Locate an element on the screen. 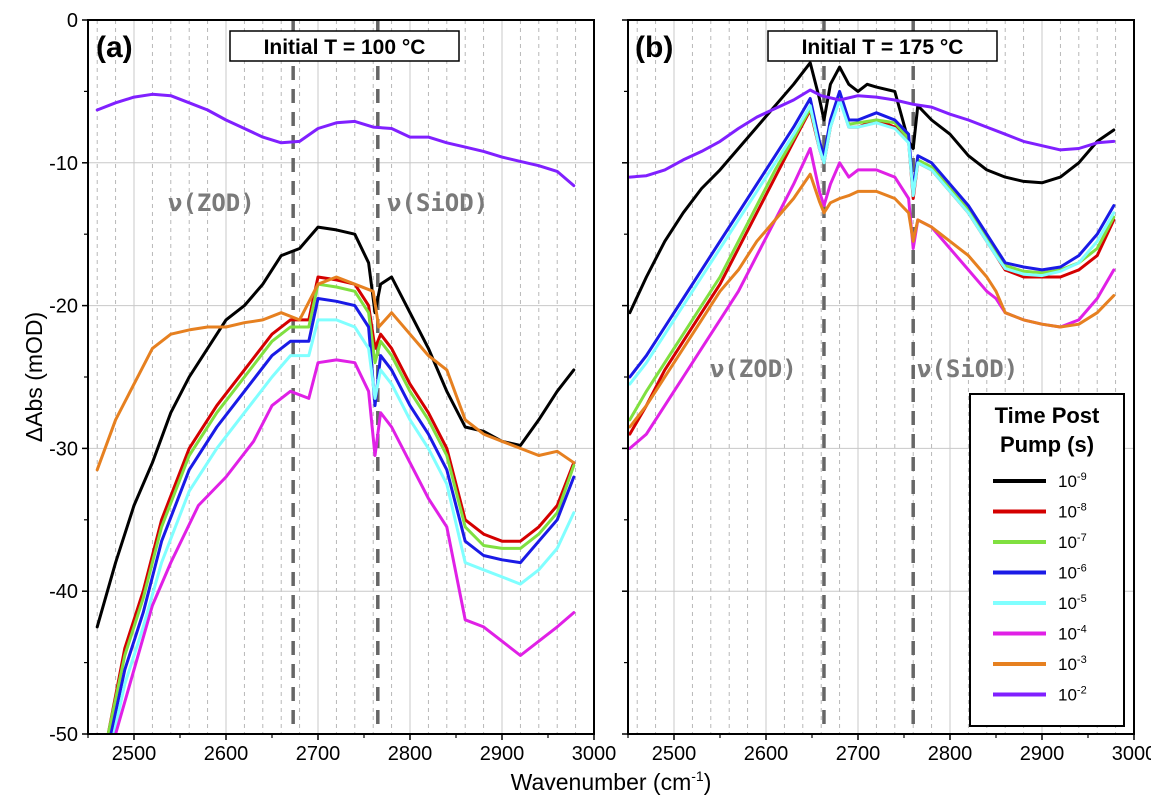 This screenshot has height=804, width=1151. panel-a-temp-box is located at coordinates (344, 46).